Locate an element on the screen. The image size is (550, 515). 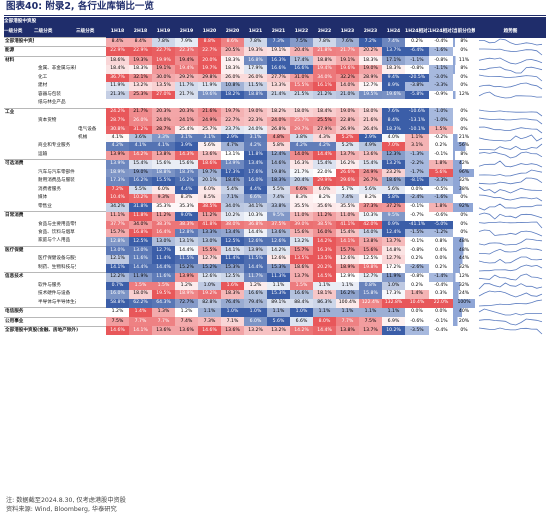
cell-value: 13.7% is located at coordinates (394, 51).